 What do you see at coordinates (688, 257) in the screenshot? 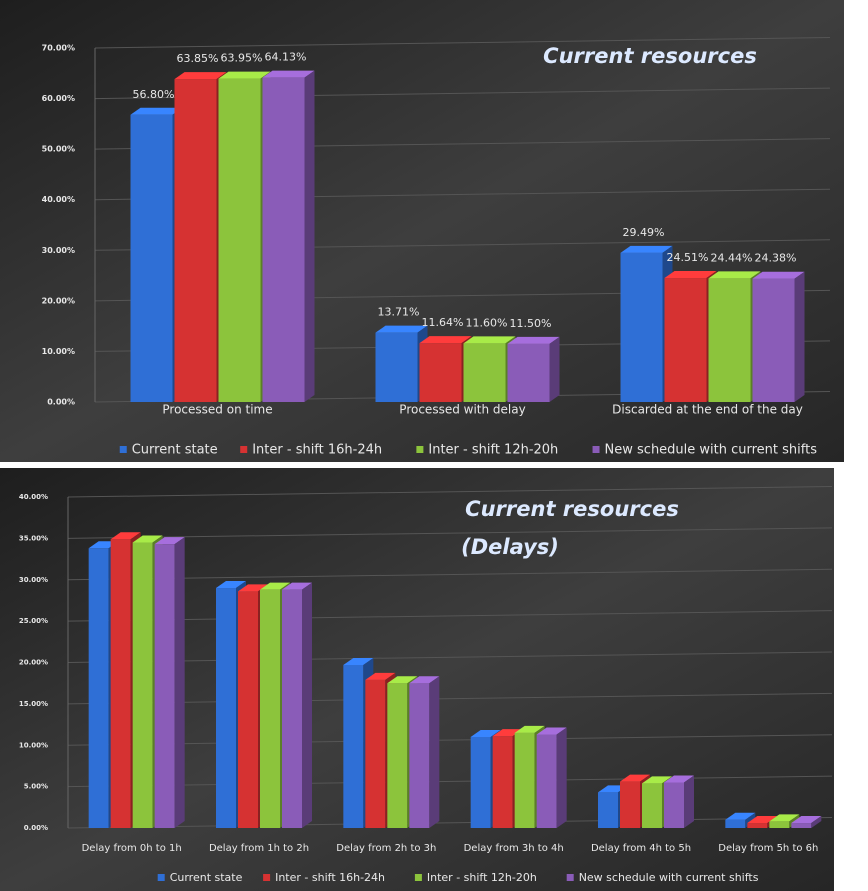
I see `value-label: 24.51%` at bounding box center [688, 257].